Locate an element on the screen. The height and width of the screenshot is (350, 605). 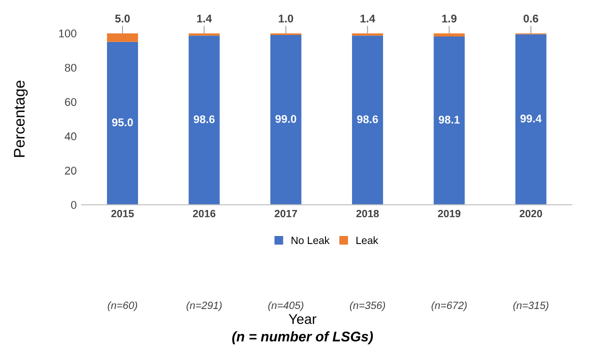
y-tick-label: 20 is located at coordinates (70, 170).